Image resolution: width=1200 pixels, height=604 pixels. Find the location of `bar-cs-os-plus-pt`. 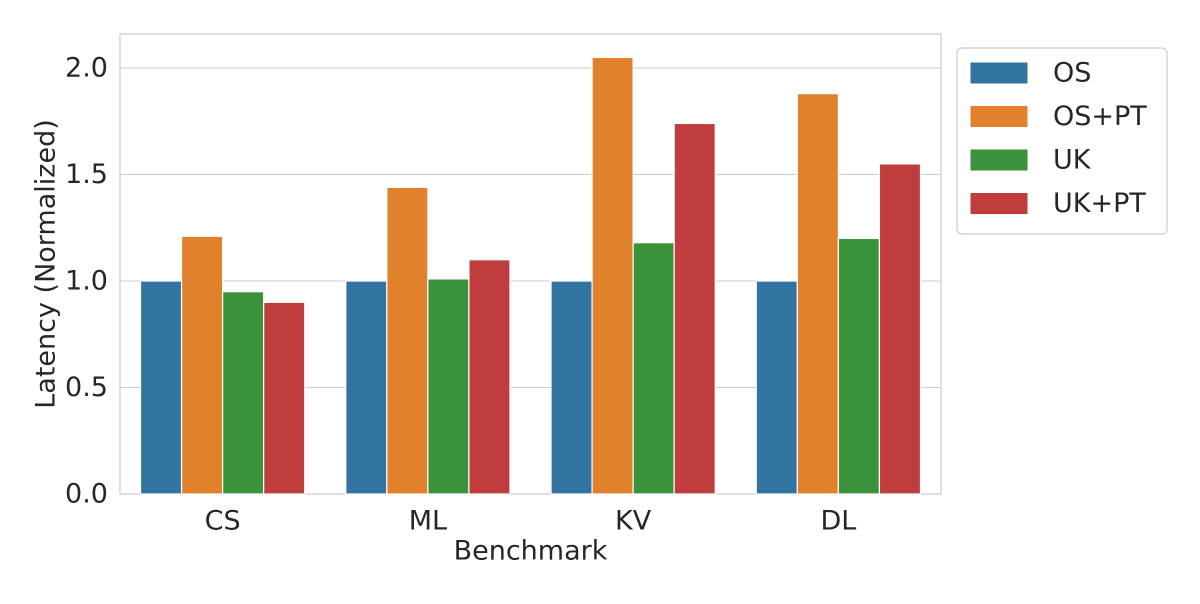

bar-cs-os-plus-pt is located at coordinates (202, 365).